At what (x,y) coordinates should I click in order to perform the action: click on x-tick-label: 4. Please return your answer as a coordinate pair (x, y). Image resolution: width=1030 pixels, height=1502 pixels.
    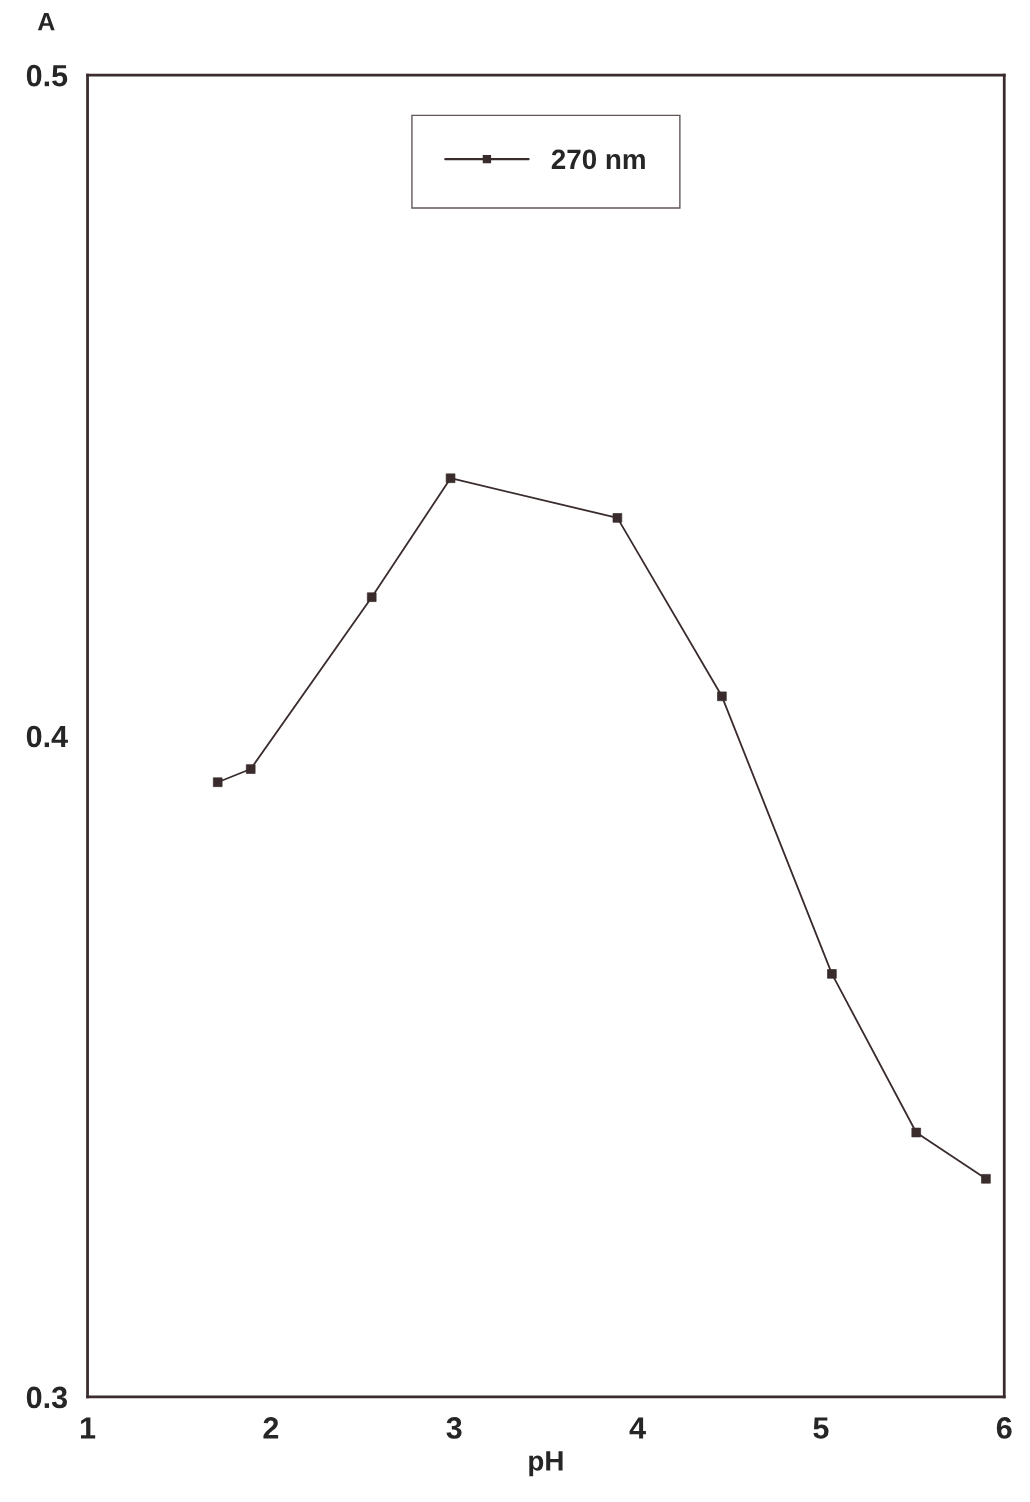
    Looking at the image, I should click on (637, 1428).